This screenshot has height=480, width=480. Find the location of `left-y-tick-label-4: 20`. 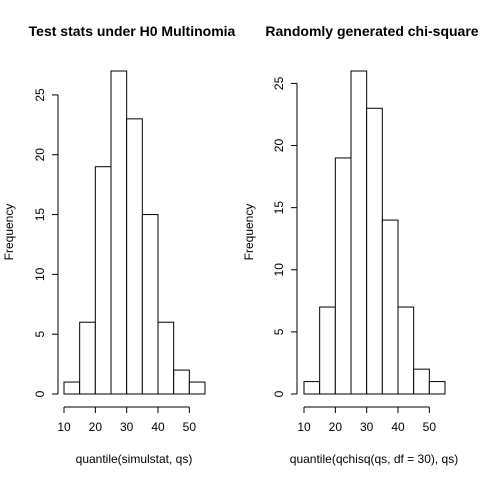

left-y-tick-label-4: 20 is located at coordinates (40, 155).